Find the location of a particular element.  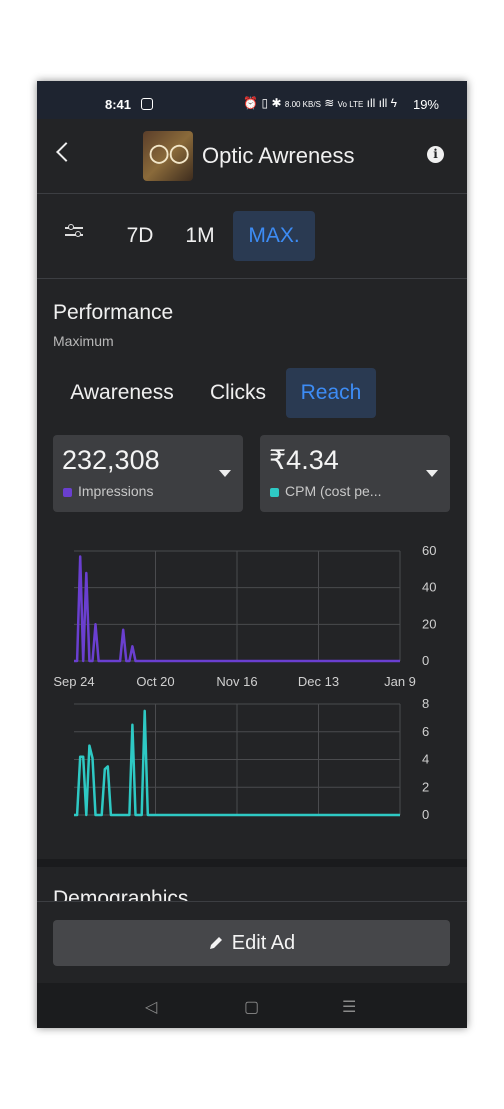

y-tick-label: 20 is located at coordinates (429, 623).